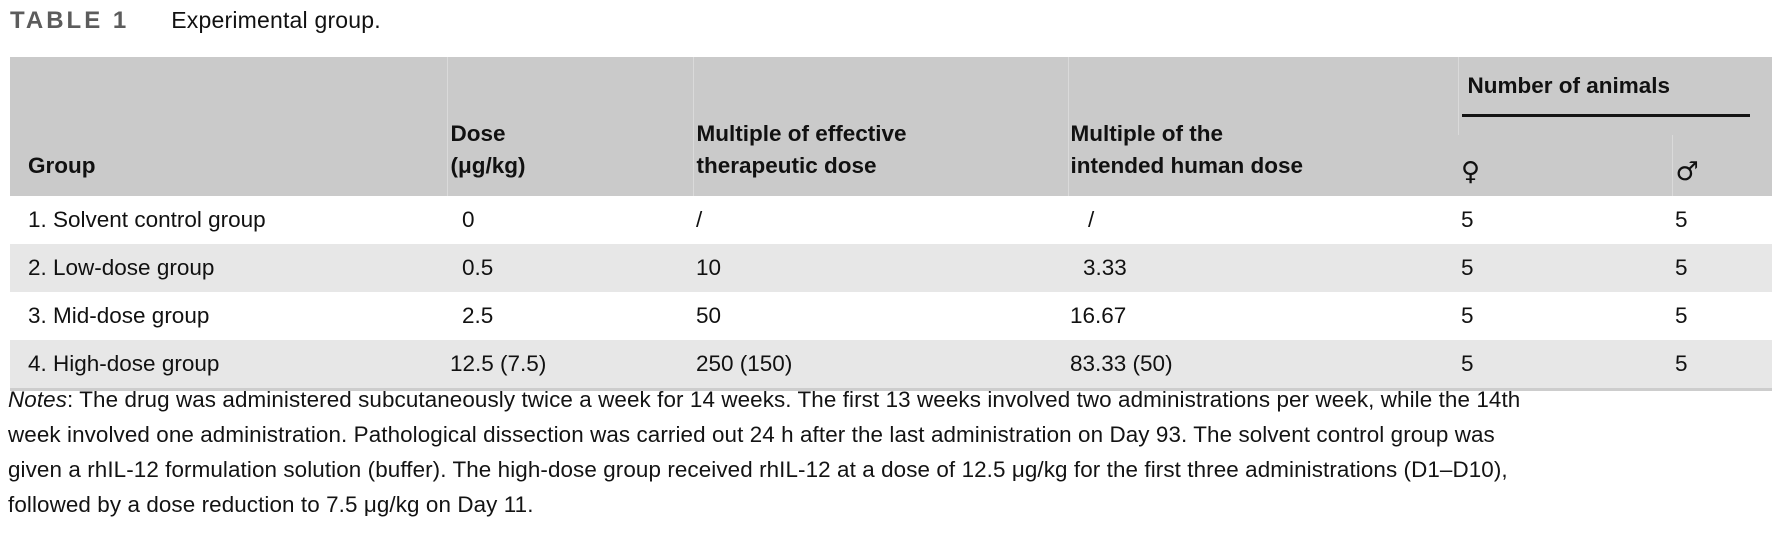 This screenshot has width=1780, height=536. I want to click on cell-group: 2. Low-dose group, so click(121, 267).